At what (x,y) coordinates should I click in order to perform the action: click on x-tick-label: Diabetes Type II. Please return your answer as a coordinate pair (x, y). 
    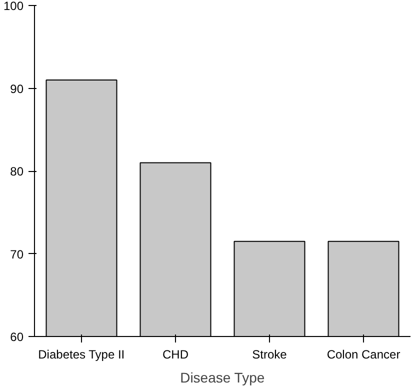
    Looking at the image, I should click on (81, 355).